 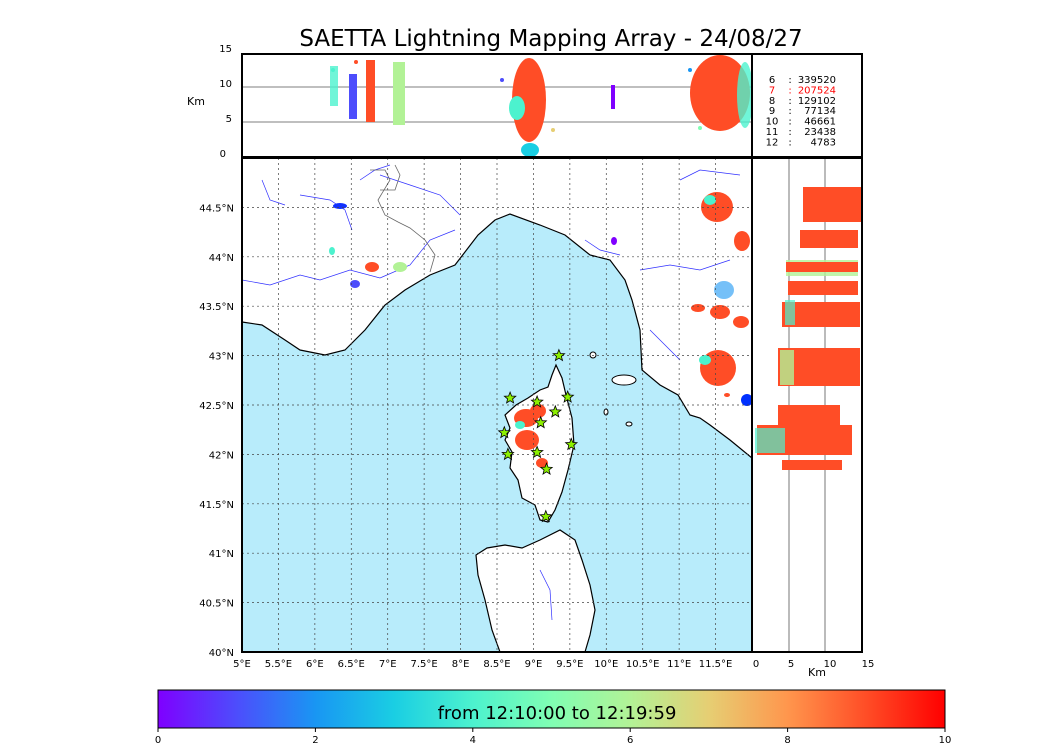 What do you see at coordinates (630, 740) in the screenshot?
I see `colorbar-tick-label: 6` at bounding box center [630, 740].